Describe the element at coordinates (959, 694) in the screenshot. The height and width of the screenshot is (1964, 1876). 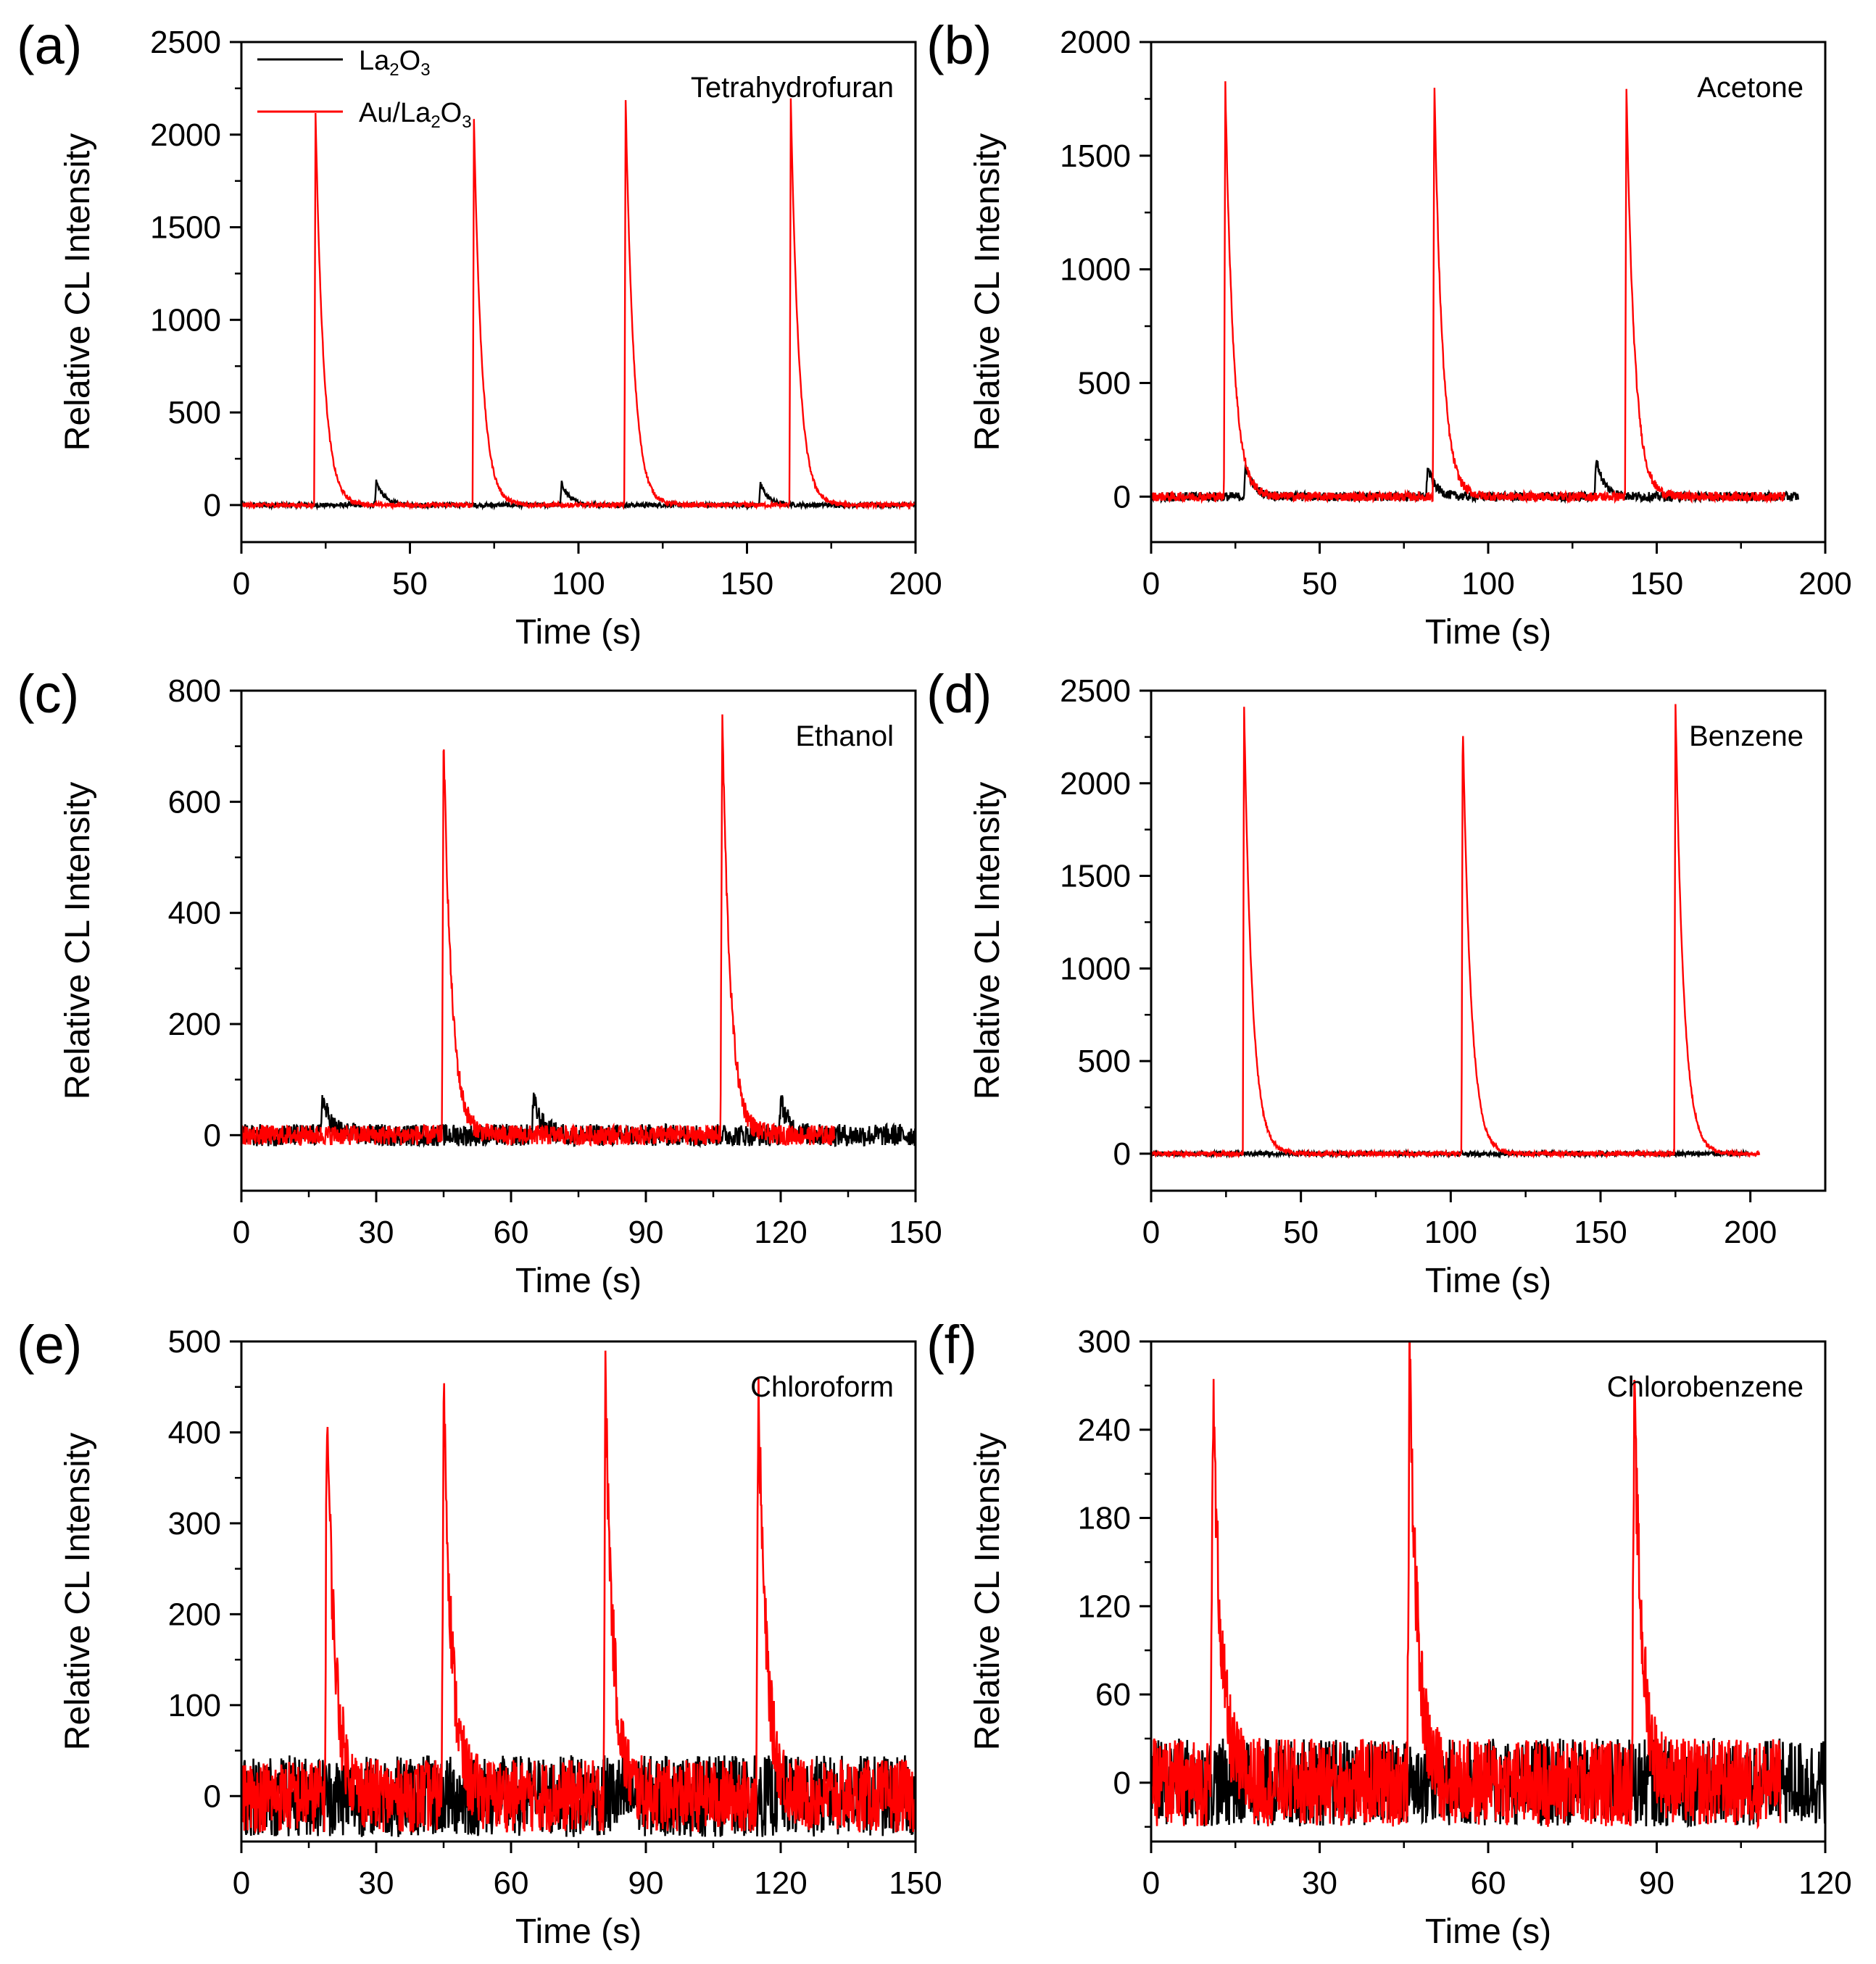
I see `panel-label: (d)` at that location.